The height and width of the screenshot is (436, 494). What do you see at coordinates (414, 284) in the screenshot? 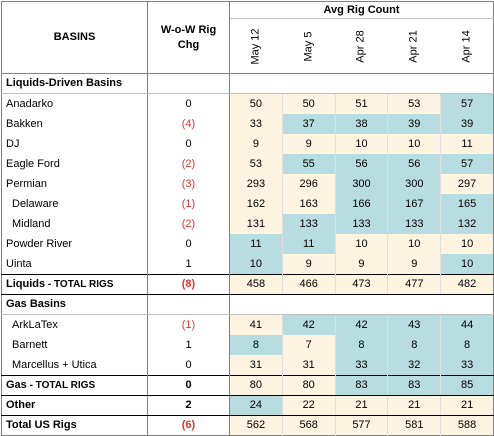
I see `rig-count-cell: 477` at bounding box center [414, 284].